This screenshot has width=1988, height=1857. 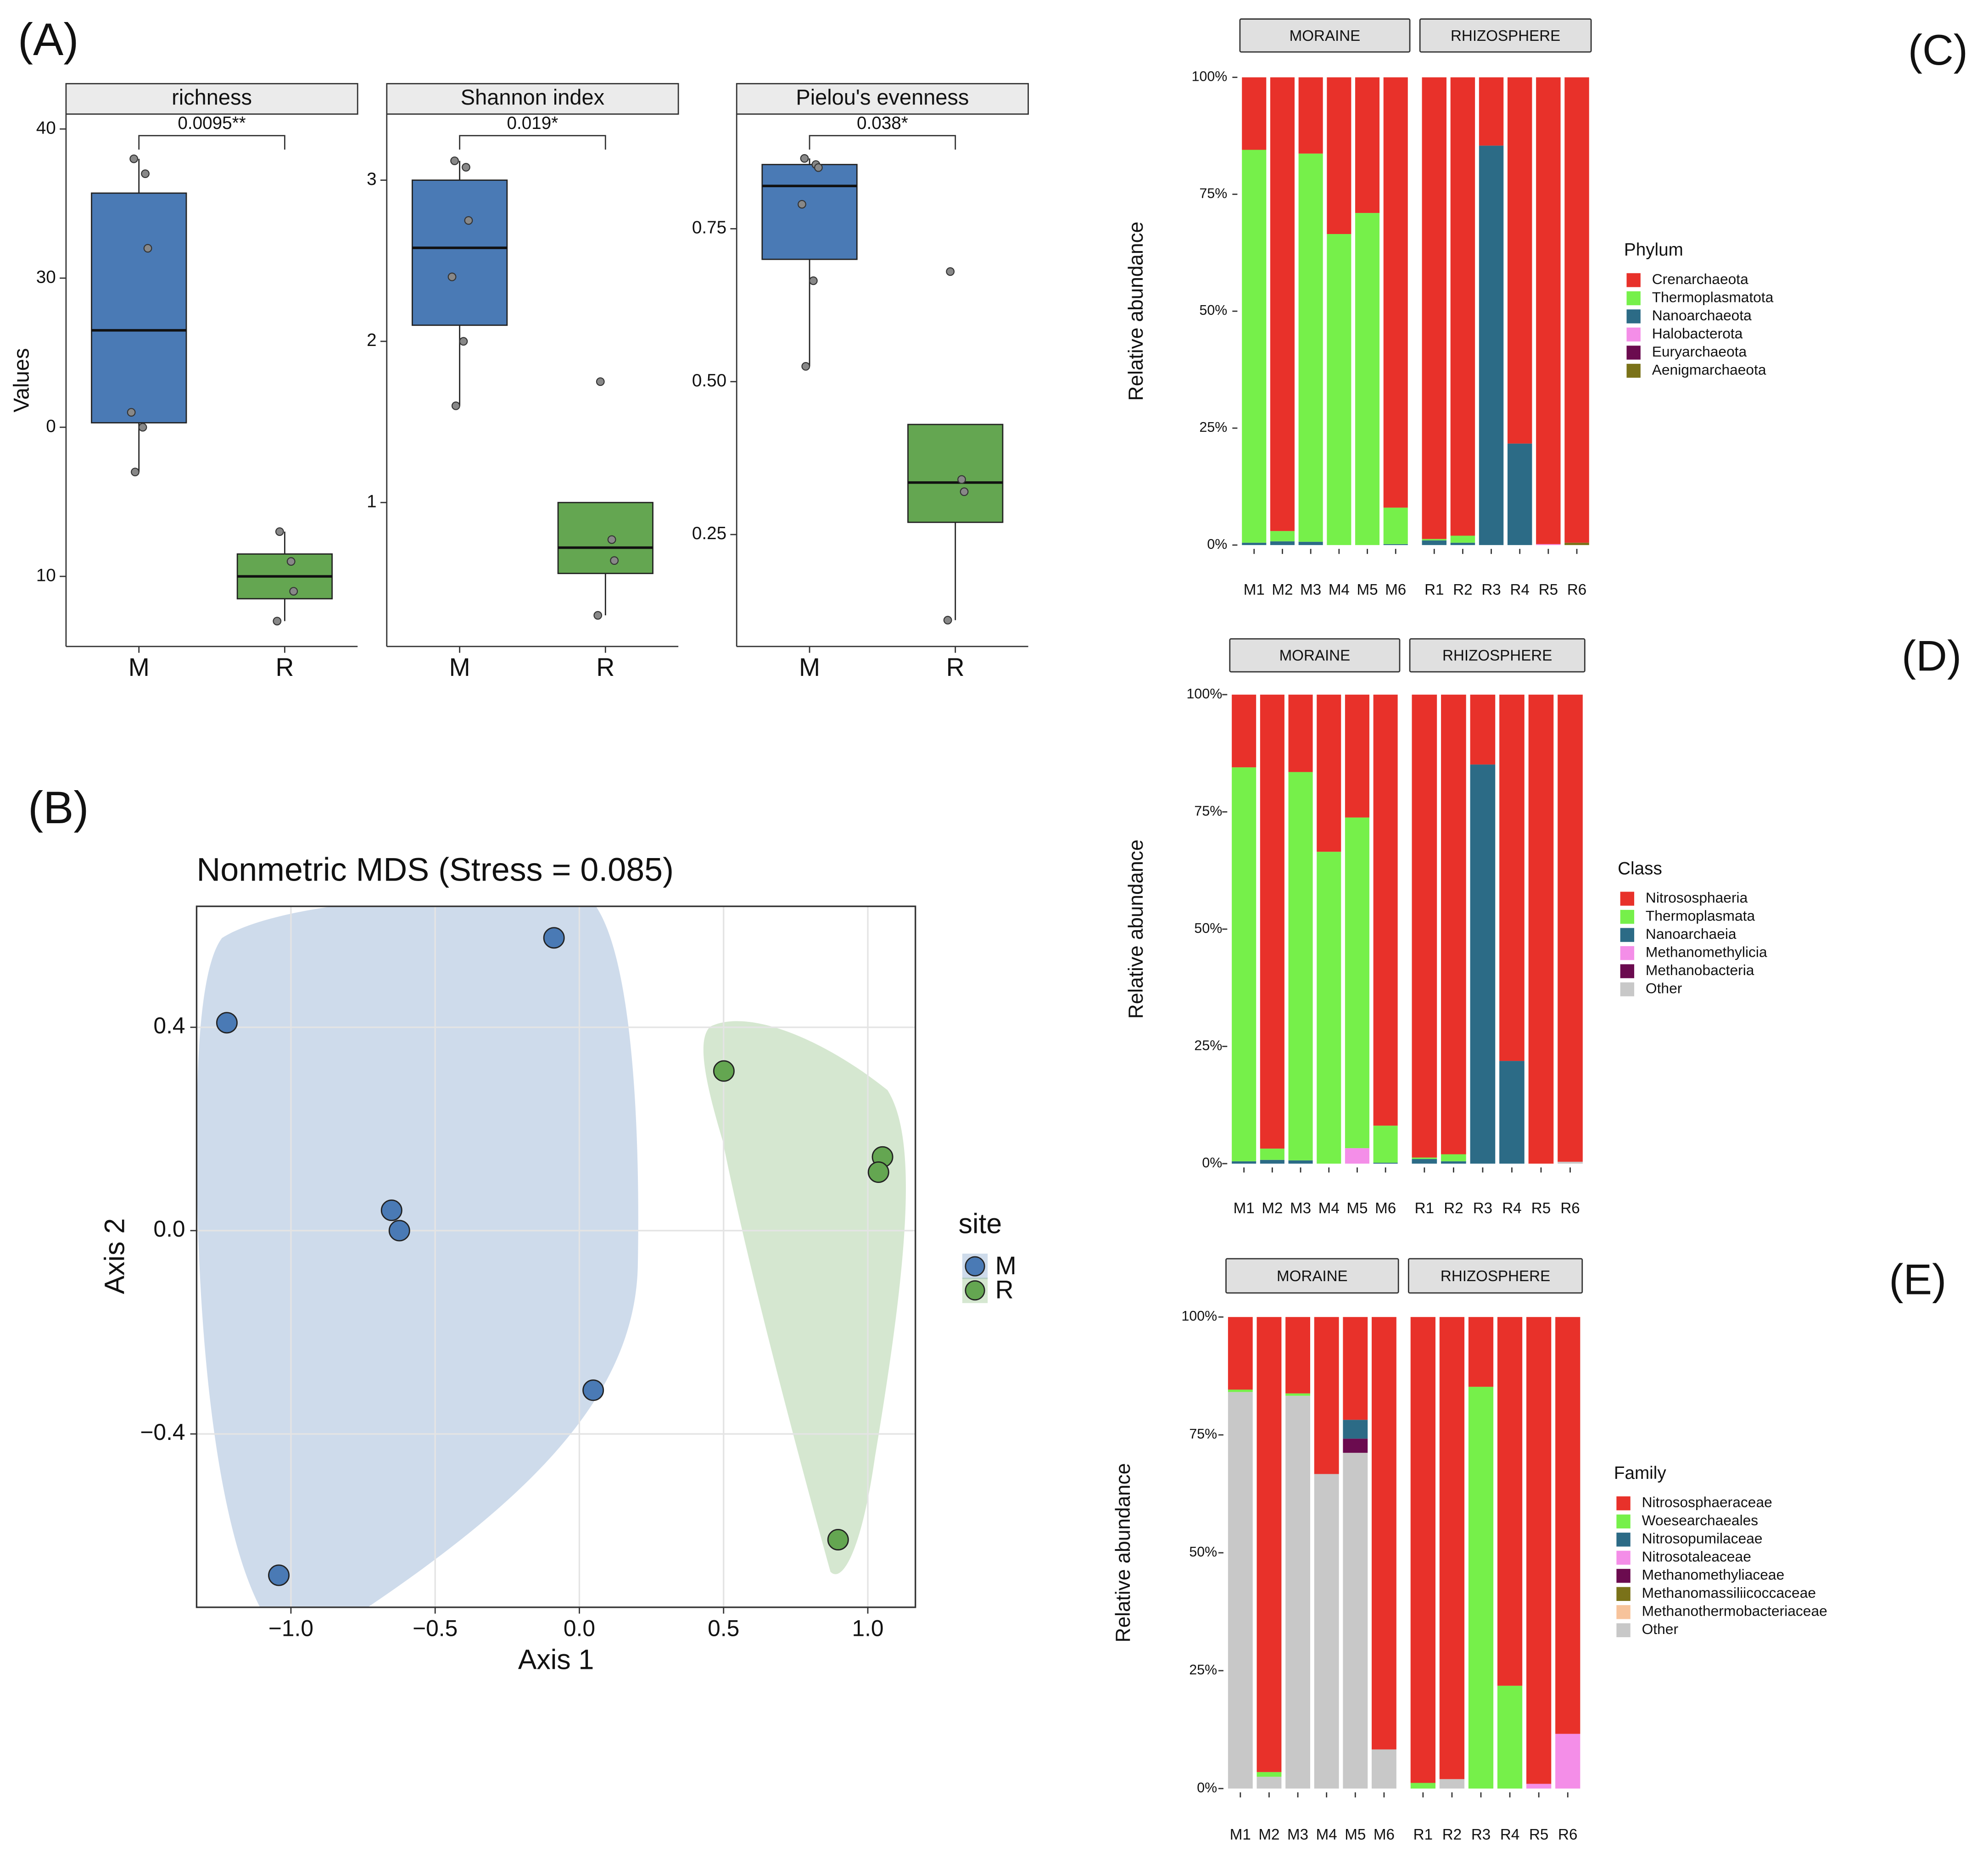 What do you see at coordinates (1700, 1520) in the screenshot?
I see `legend-label: Woesearchaeales` at bounding box center [1700, 1520].